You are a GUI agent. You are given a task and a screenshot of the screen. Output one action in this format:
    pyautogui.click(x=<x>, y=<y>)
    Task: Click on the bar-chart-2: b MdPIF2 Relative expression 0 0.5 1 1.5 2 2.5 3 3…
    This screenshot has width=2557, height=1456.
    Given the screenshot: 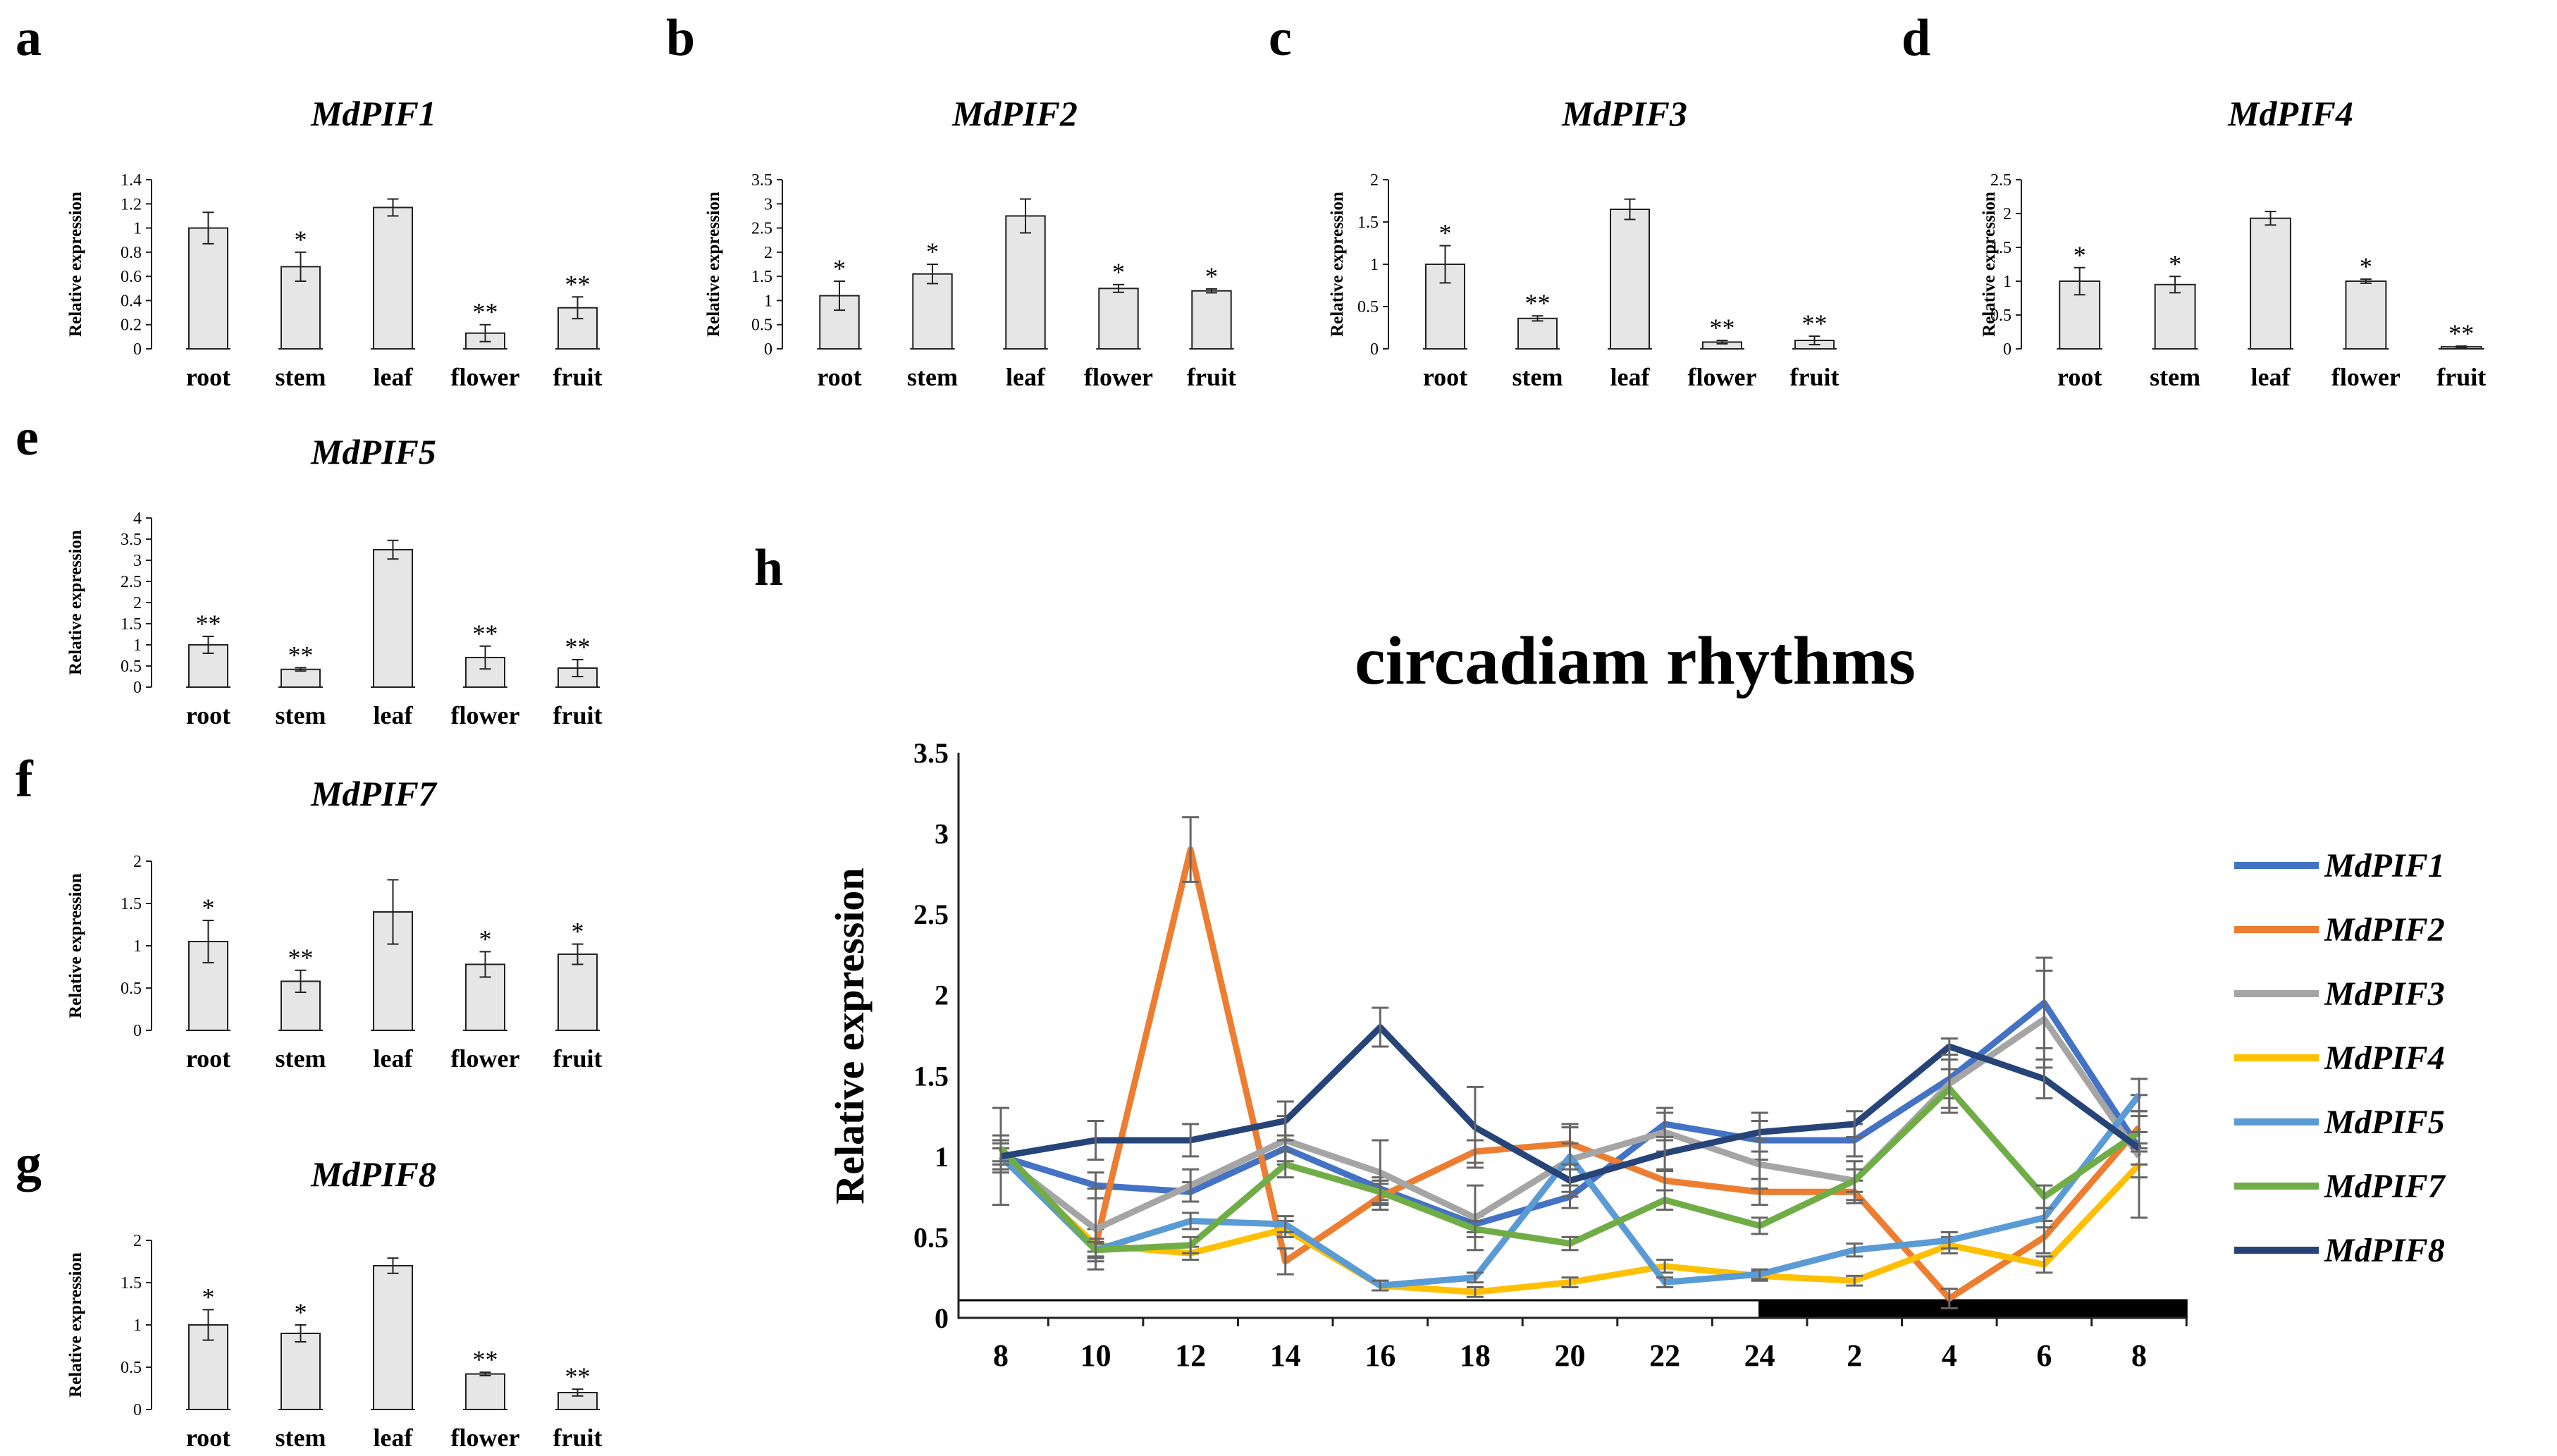 What is the action you would take?
    pyautogui.click(x=951, y=200)
    